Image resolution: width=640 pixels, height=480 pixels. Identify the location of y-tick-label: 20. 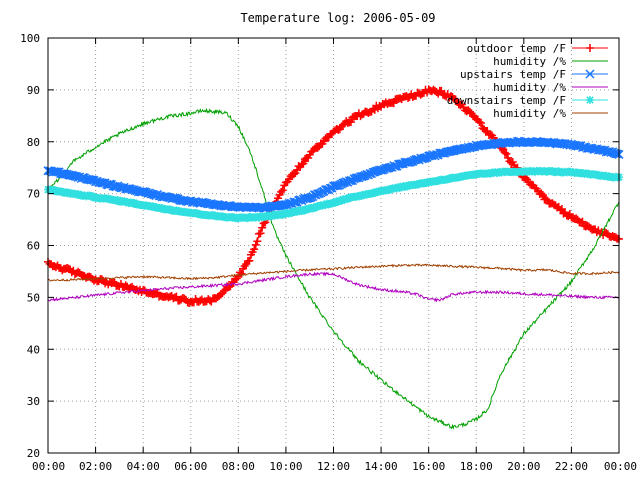
(33, 453).